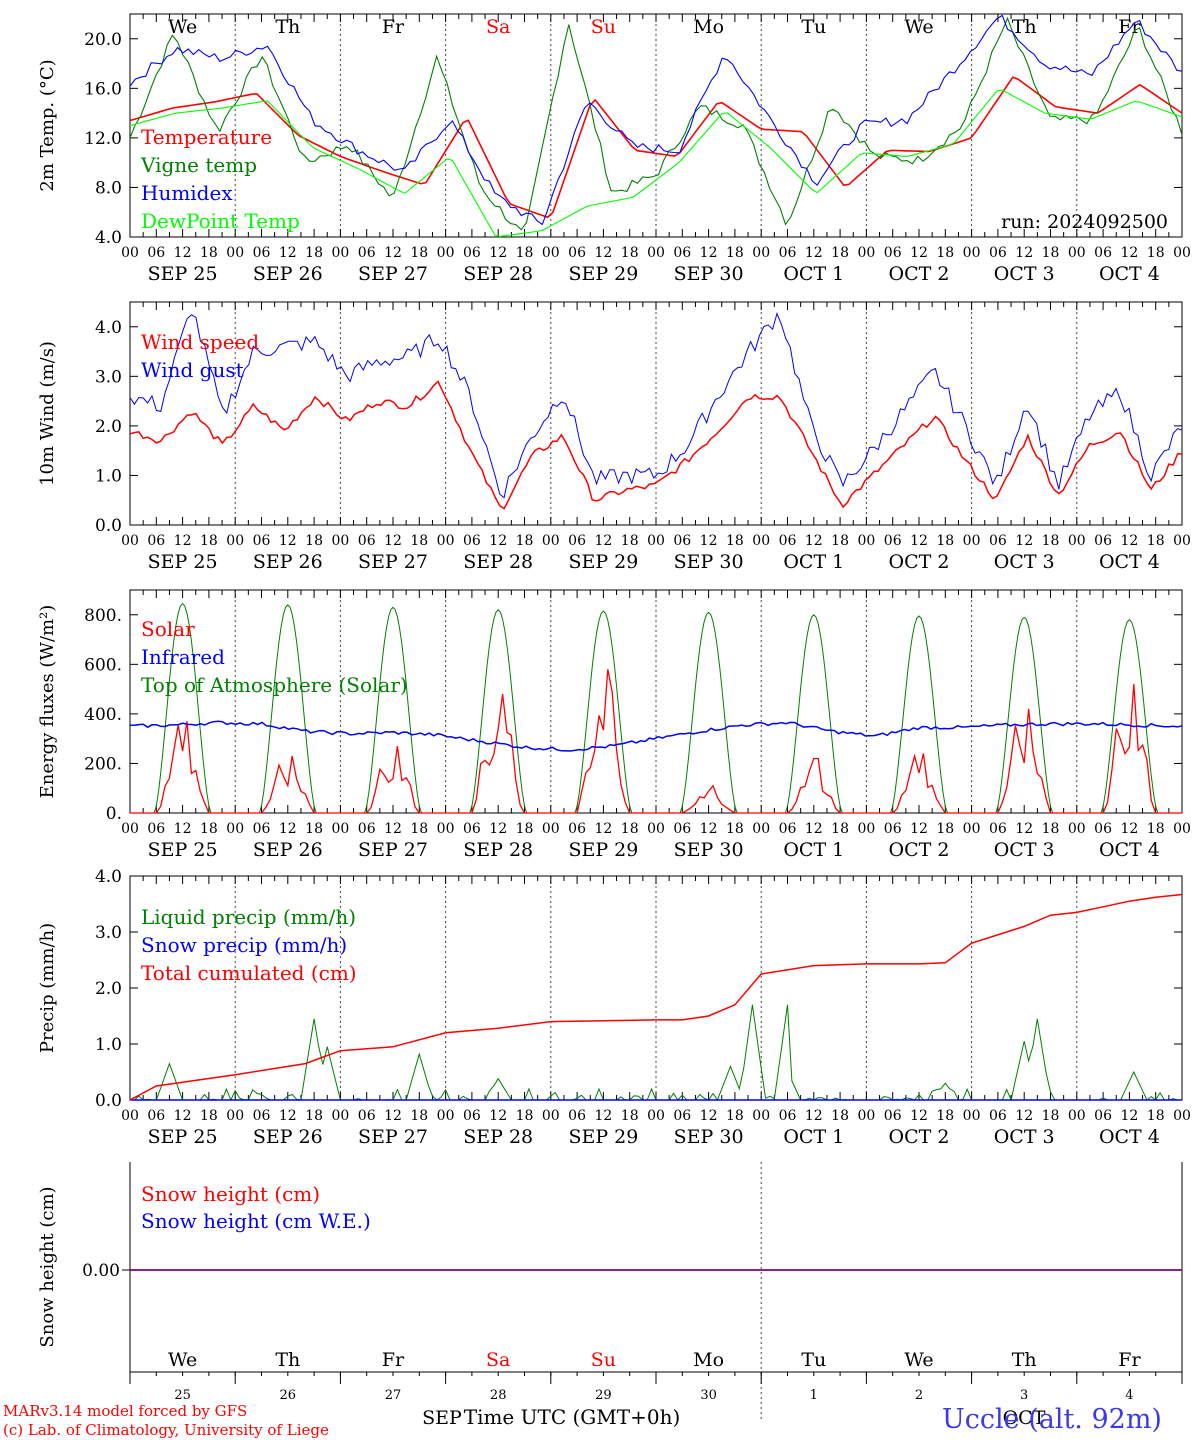 The width and height of the screenshot is (1194, 1440). What do you see at coordinates (603, 27) in the screenshot?
I see `day-label: Su` at bounding box center [603, 27].